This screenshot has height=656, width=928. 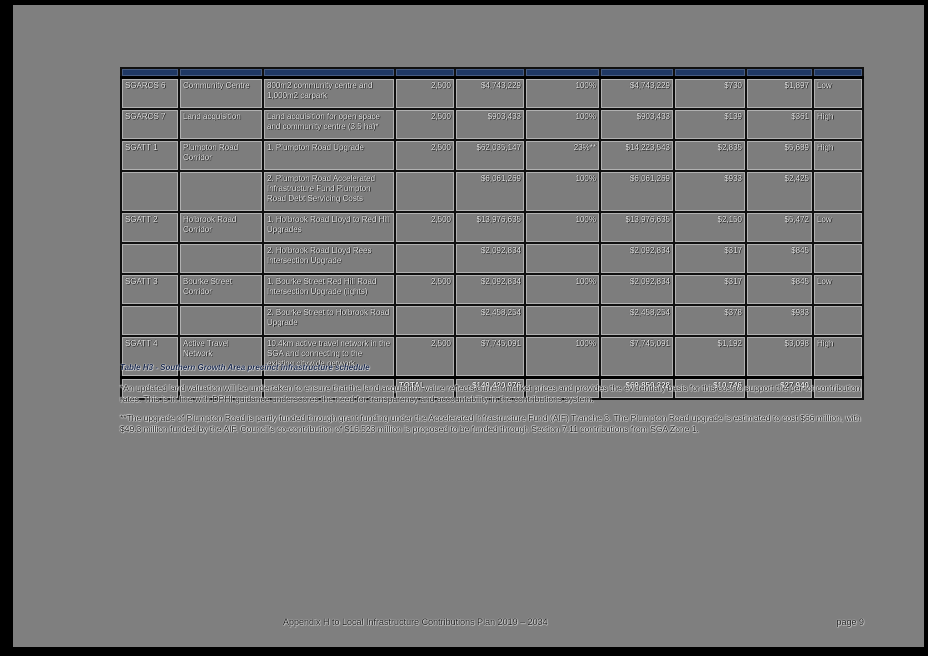 What do you see at coordinates (150, 93) in the screenshot?
I see `cell-ref: SGARCS 6` at bounding box center [150, 93].